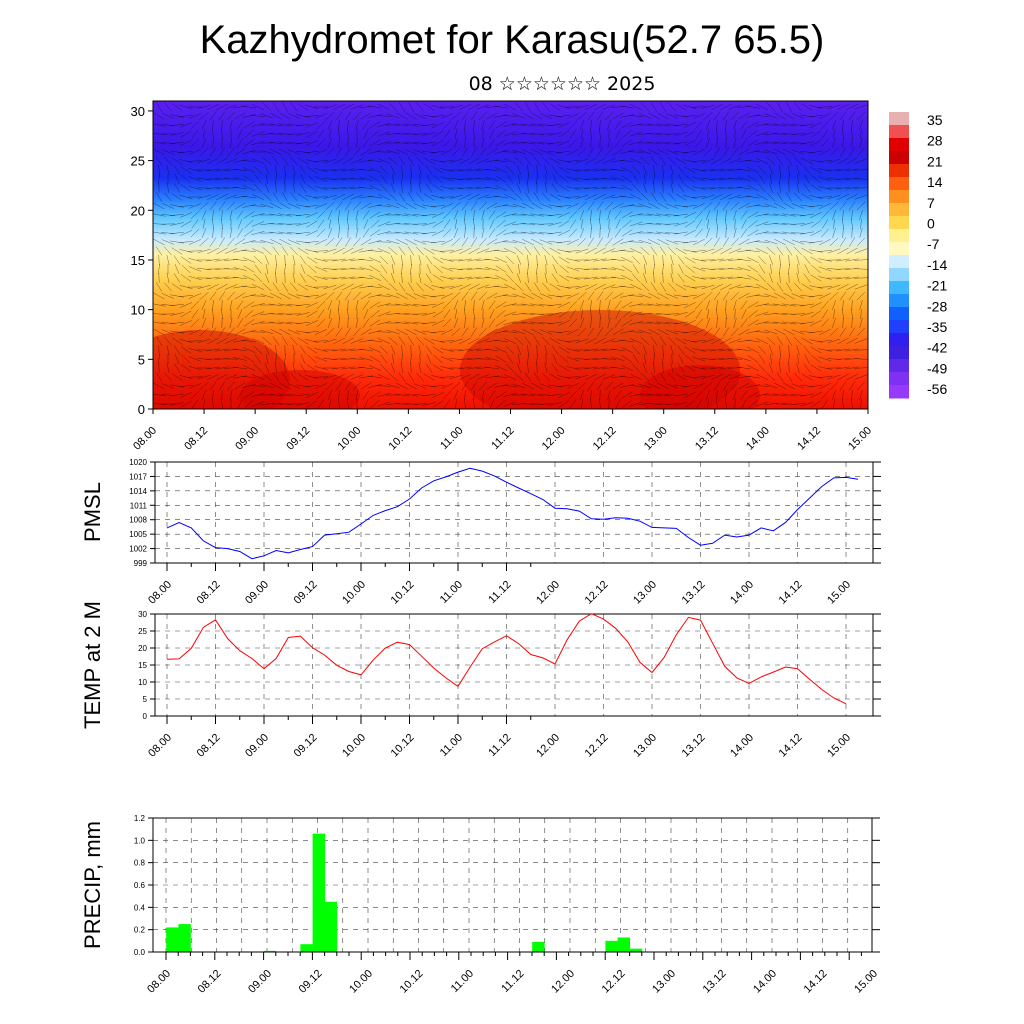 This screenshot has height=1024, width=1024. Describe the element at coordinates (92, 885) in the screenshot. I see `y-axis-label: PRECIP, mm` at that location.